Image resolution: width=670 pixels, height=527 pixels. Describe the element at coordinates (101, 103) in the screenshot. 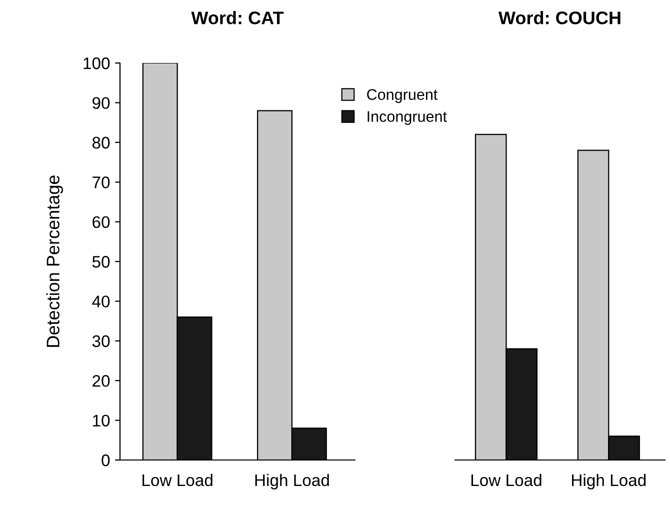

I see `y-tick-label: 90` at that location.